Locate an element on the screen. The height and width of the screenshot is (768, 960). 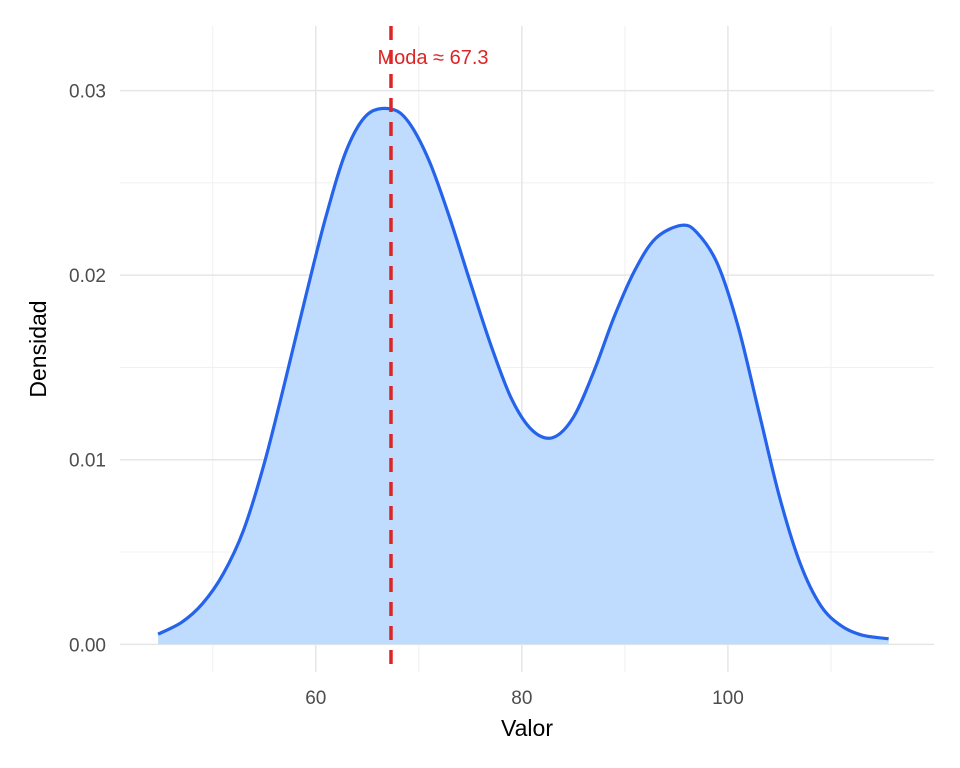
x-tick-label: 80 is located at coordinates (521, 698).